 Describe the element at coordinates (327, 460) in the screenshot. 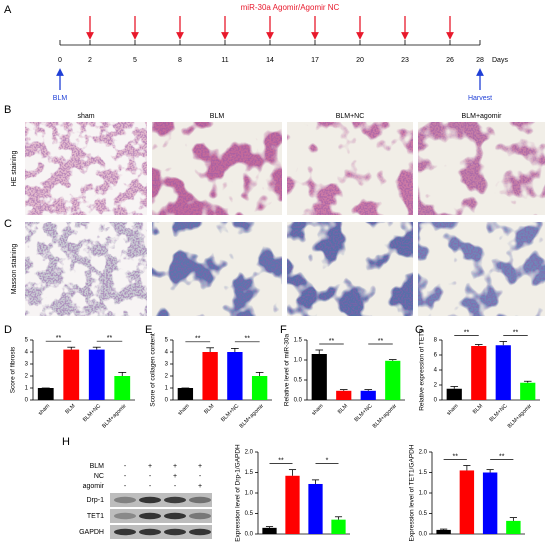

I see `significance-label: *` at that location.